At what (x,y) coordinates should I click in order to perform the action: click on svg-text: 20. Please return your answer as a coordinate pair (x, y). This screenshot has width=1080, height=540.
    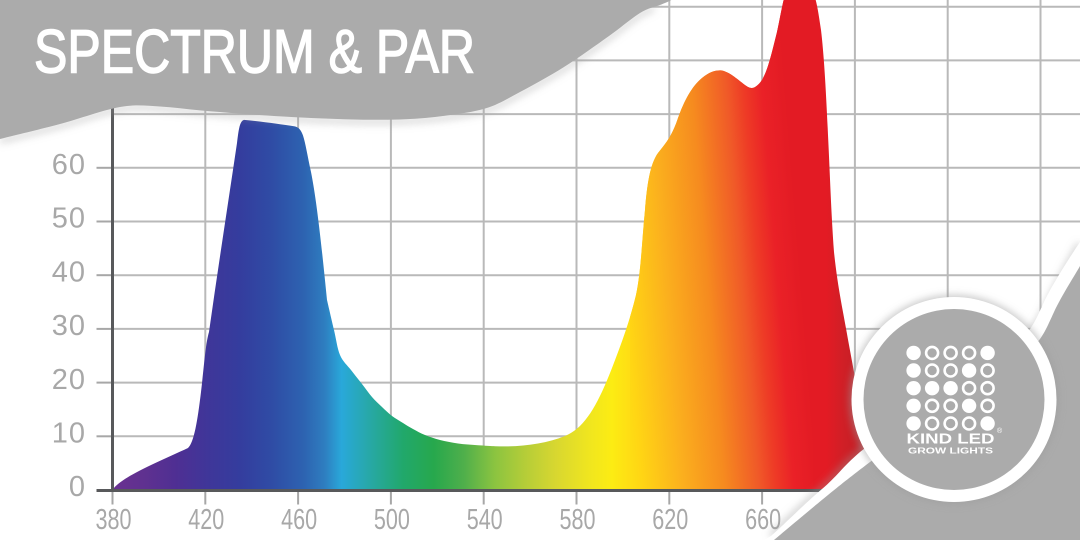
    Looking at the image, I should click on (69, 380).